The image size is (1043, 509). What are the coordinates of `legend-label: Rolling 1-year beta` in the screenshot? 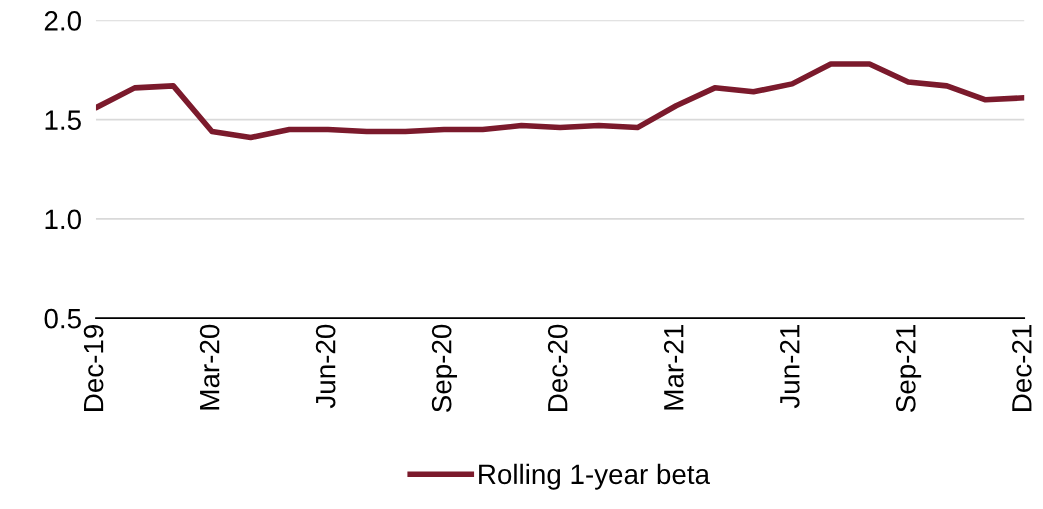 It's located at (595, 476).